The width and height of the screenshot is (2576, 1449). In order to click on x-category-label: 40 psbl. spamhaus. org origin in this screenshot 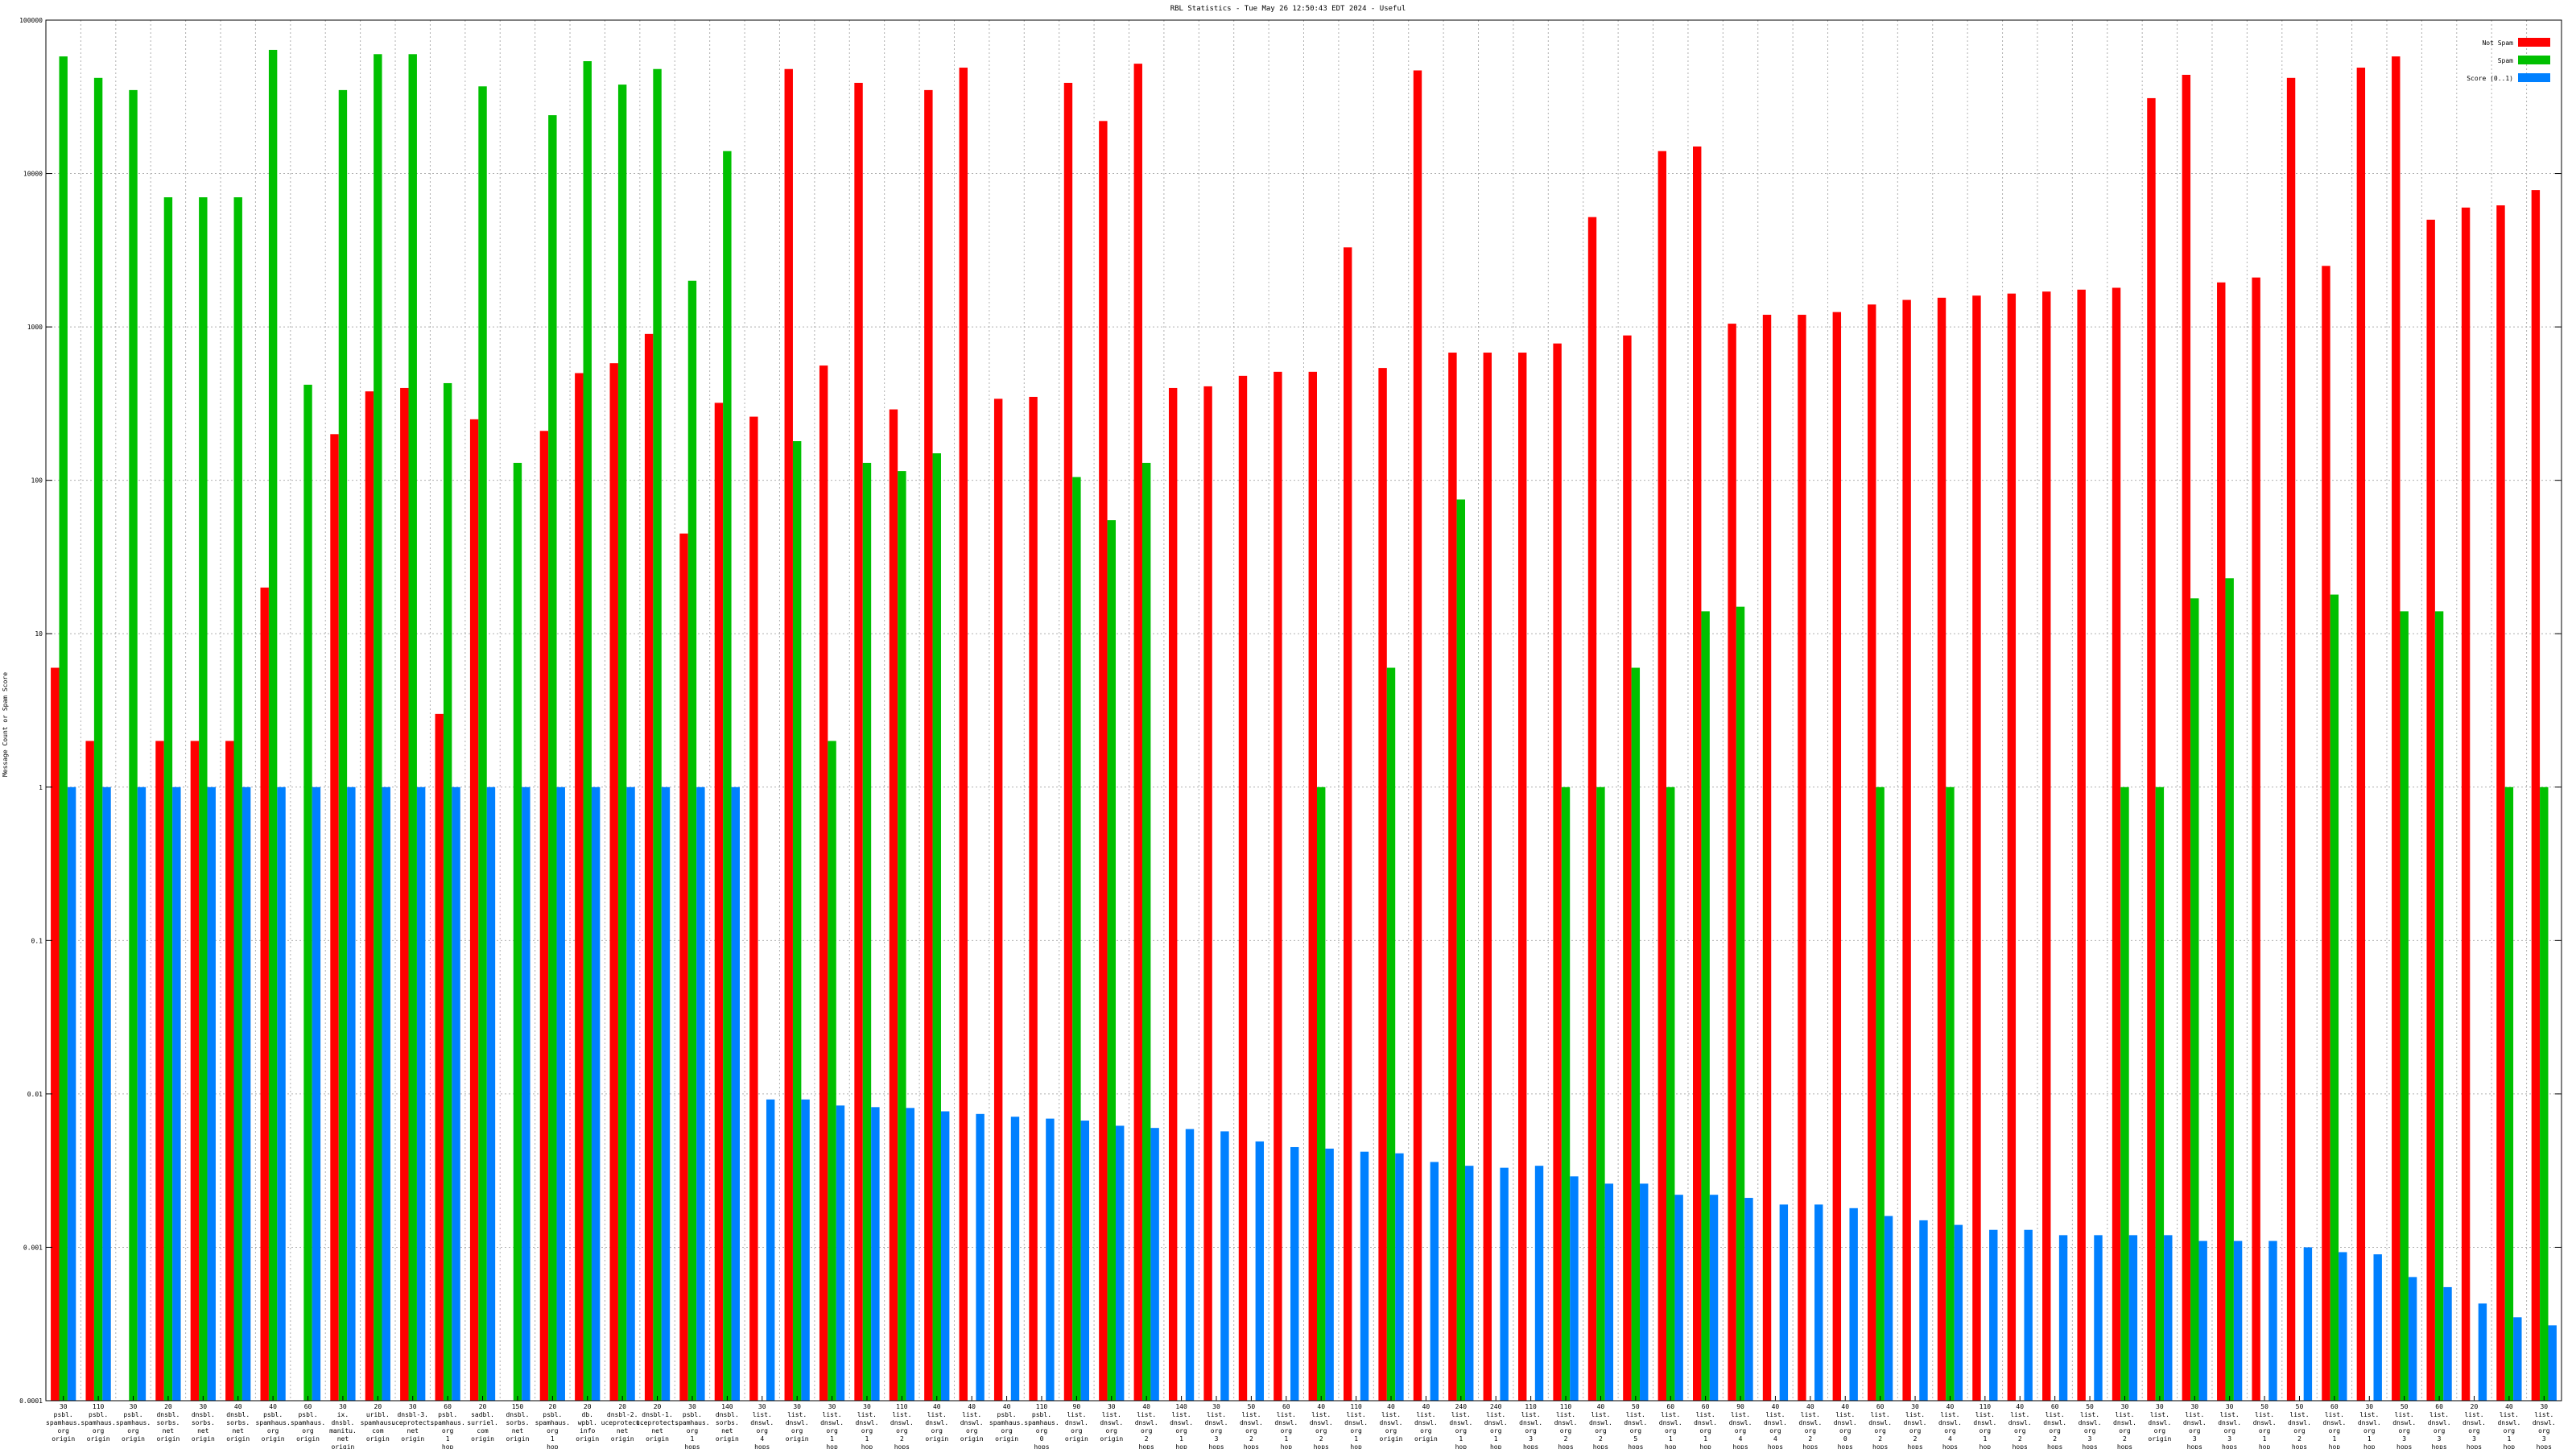, I will do `click(1007, 1423)`.